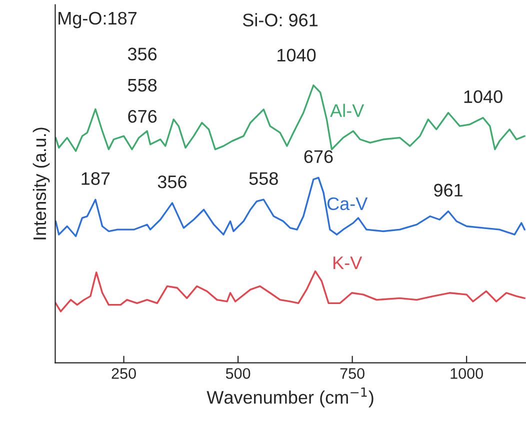 This screenshot has width=526, height=434. I want to click on x-tick-label: 1000, so click(466, 373).